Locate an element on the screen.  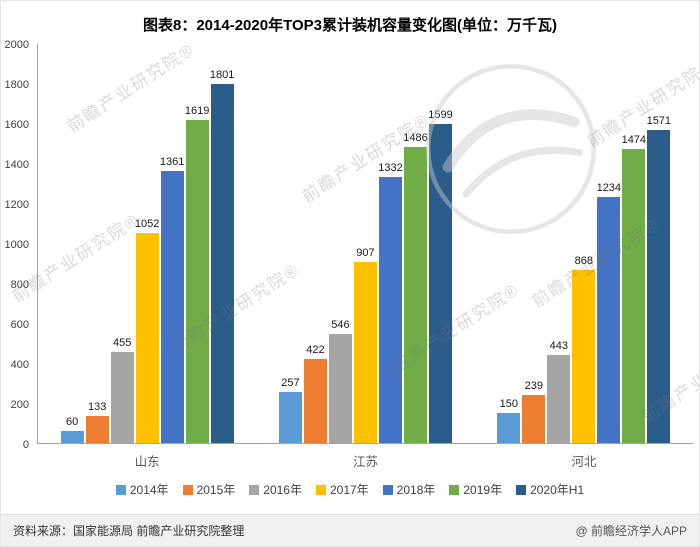
y-tick-label: 600 is located at coordinates (19, 325).